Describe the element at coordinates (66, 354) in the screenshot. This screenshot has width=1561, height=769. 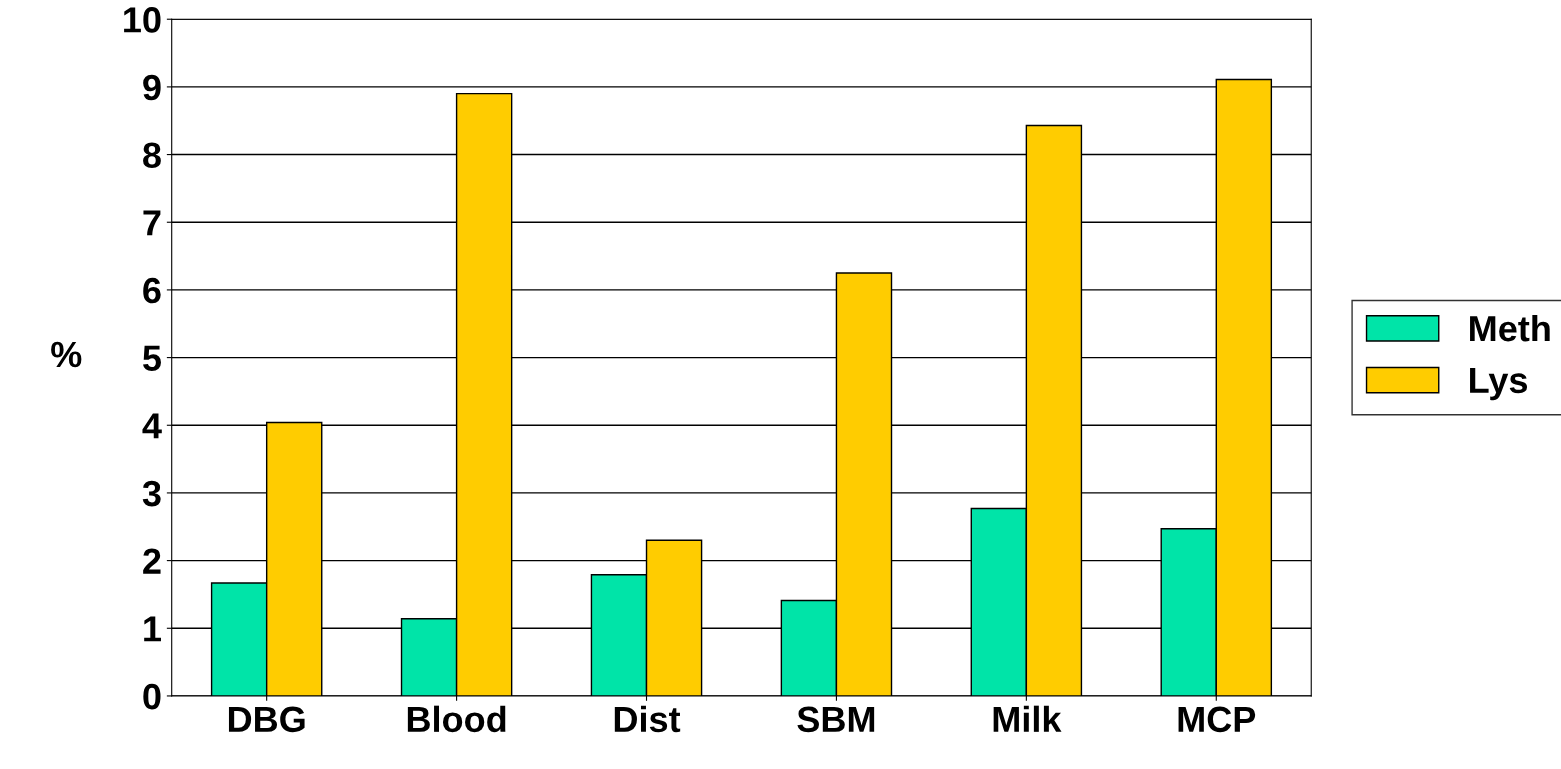
I see `y-axis-title: %` at that location.